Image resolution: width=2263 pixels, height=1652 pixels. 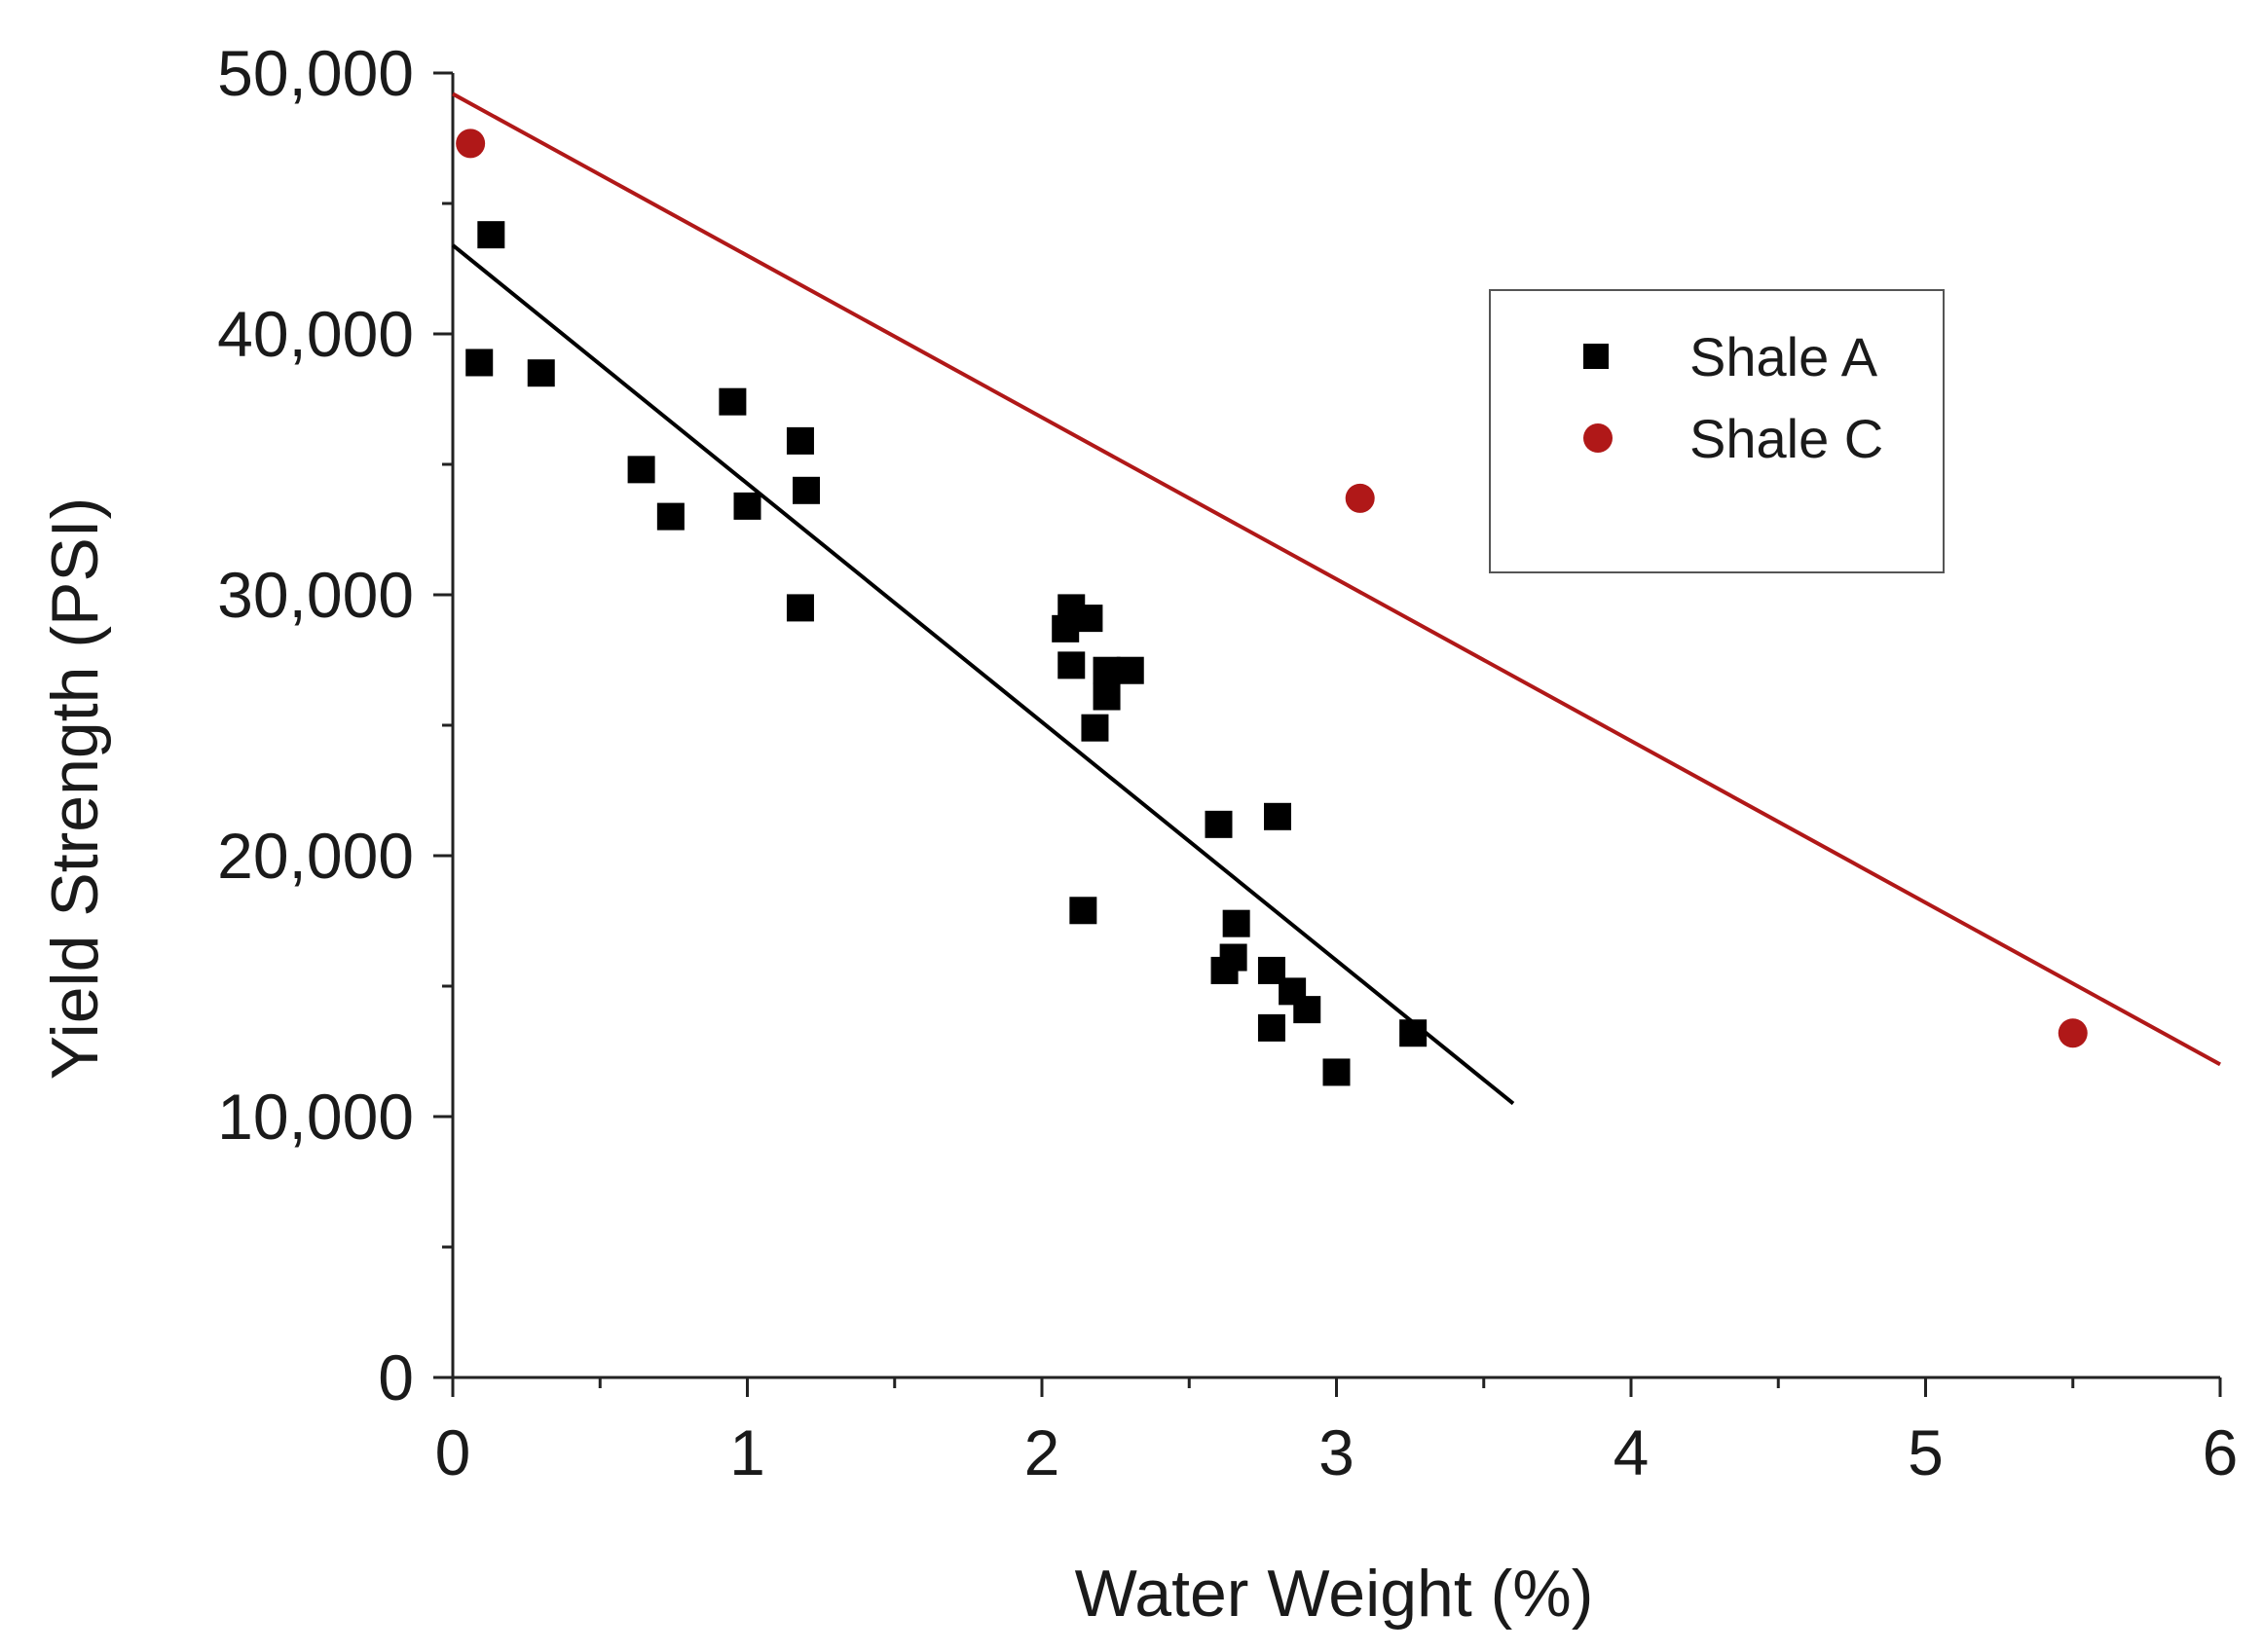 What do you see at coordinates (1334, 1594) in the screenshot?
I see `x-axis-title: Water Weight (%)` at bounding box center [1334, 1594].